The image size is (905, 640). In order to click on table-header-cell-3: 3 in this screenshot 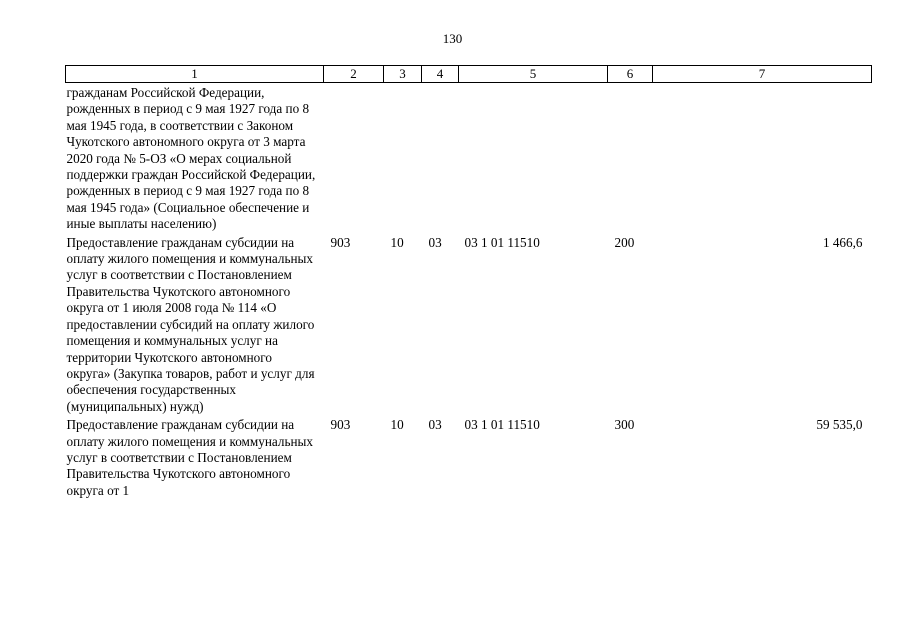, I will do `click(402, 74)`.